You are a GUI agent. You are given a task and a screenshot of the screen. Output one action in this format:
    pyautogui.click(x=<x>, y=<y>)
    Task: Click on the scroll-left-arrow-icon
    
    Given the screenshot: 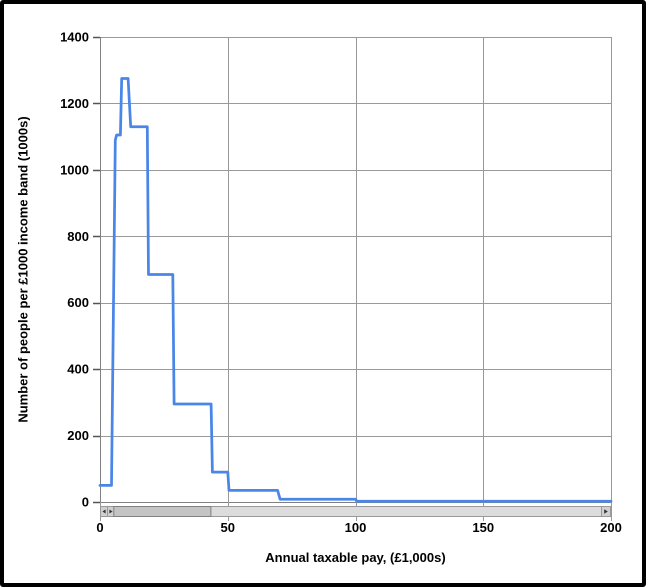 What is the action you would take?
    pyautogui.click(x=104, y=511)
    